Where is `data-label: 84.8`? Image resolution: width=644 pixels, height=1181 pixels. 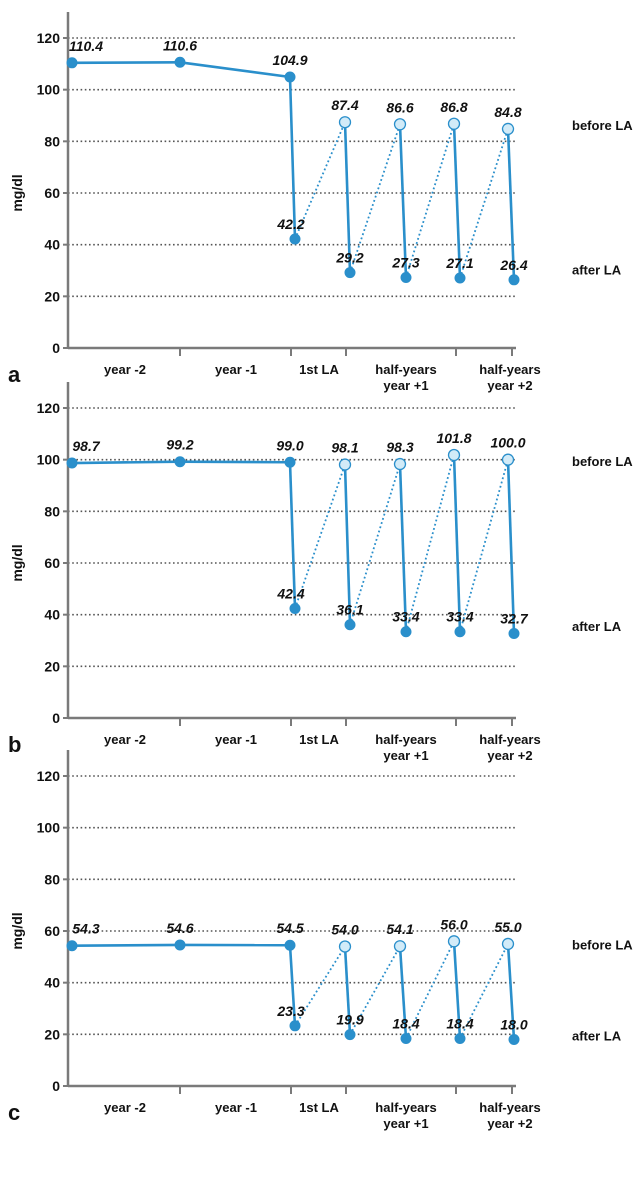 data-label: 84.8 is located at coordinates (507, 112).